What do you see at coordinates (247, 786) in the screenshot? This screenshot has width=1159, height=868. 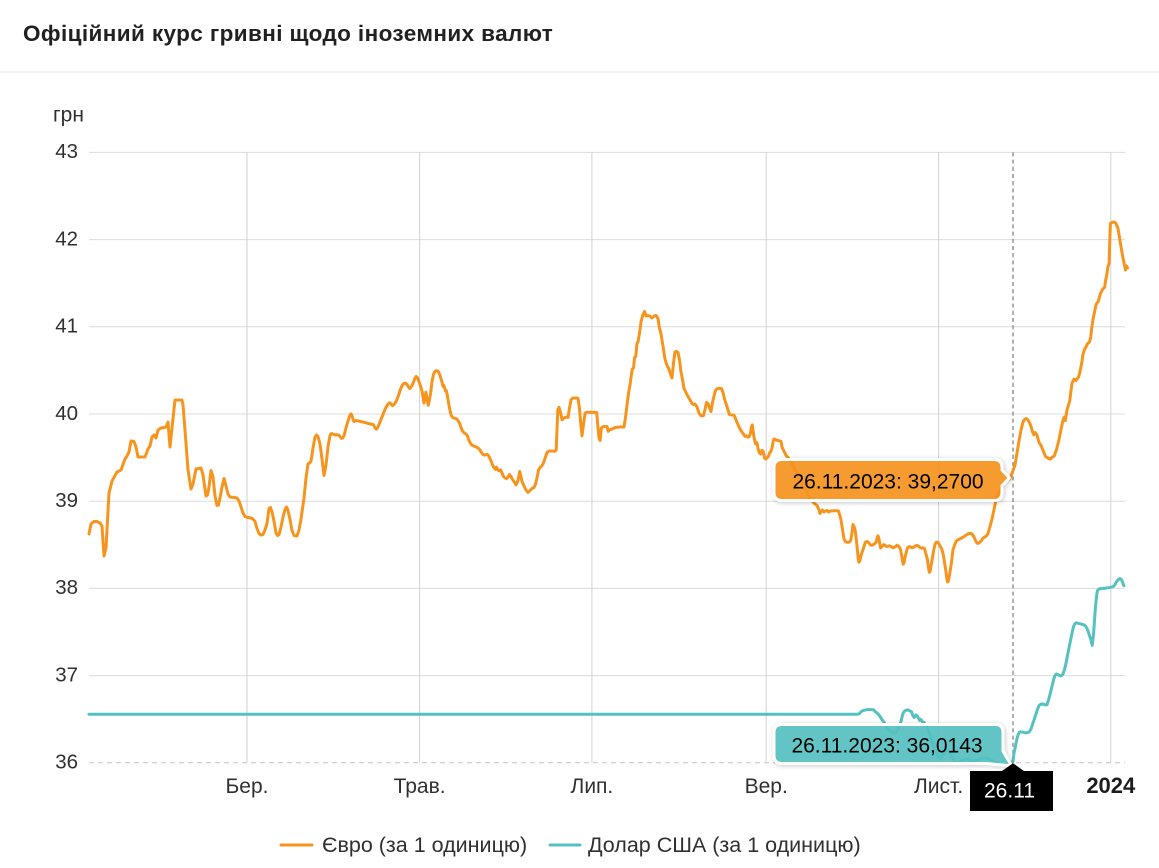 I see `svg-text: Бер.` at bounding box center [247, 786].